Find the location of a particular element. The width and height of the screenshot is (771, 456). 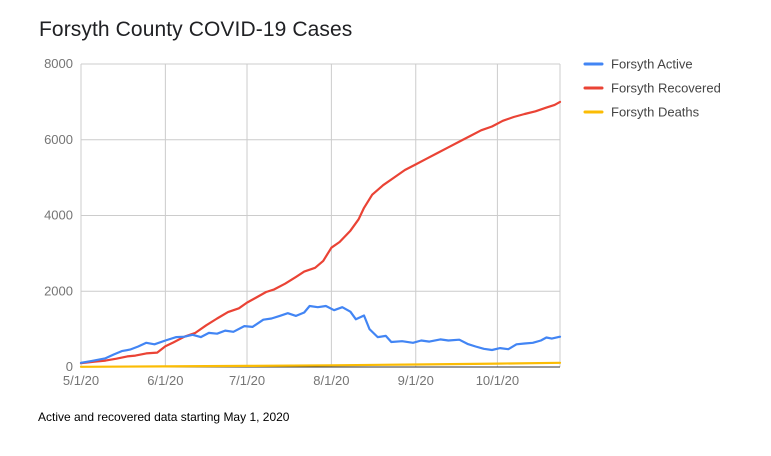

x-tick-label: 6/1/20 is located at coordinates (165, 380).